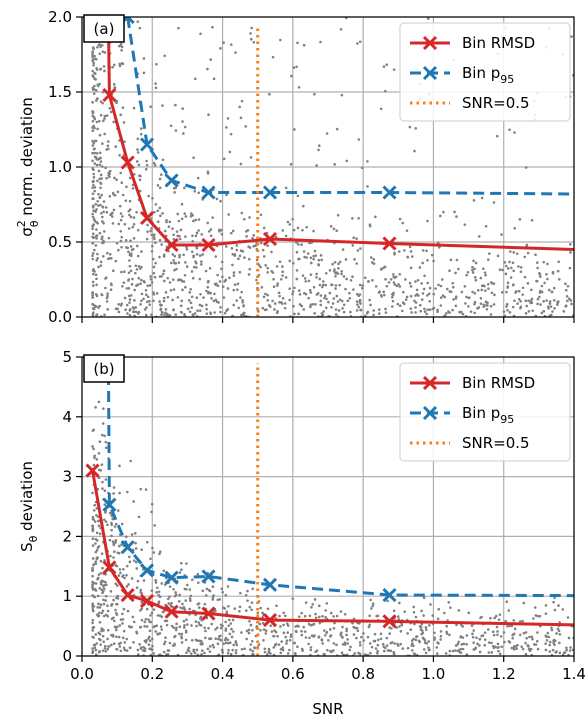 The height and width of the screenshot is (720, 588). What do you see at coordinates (67, 357) in the screenshot?
I see `y-tick-label: 5` at bounding box center [67, 357].